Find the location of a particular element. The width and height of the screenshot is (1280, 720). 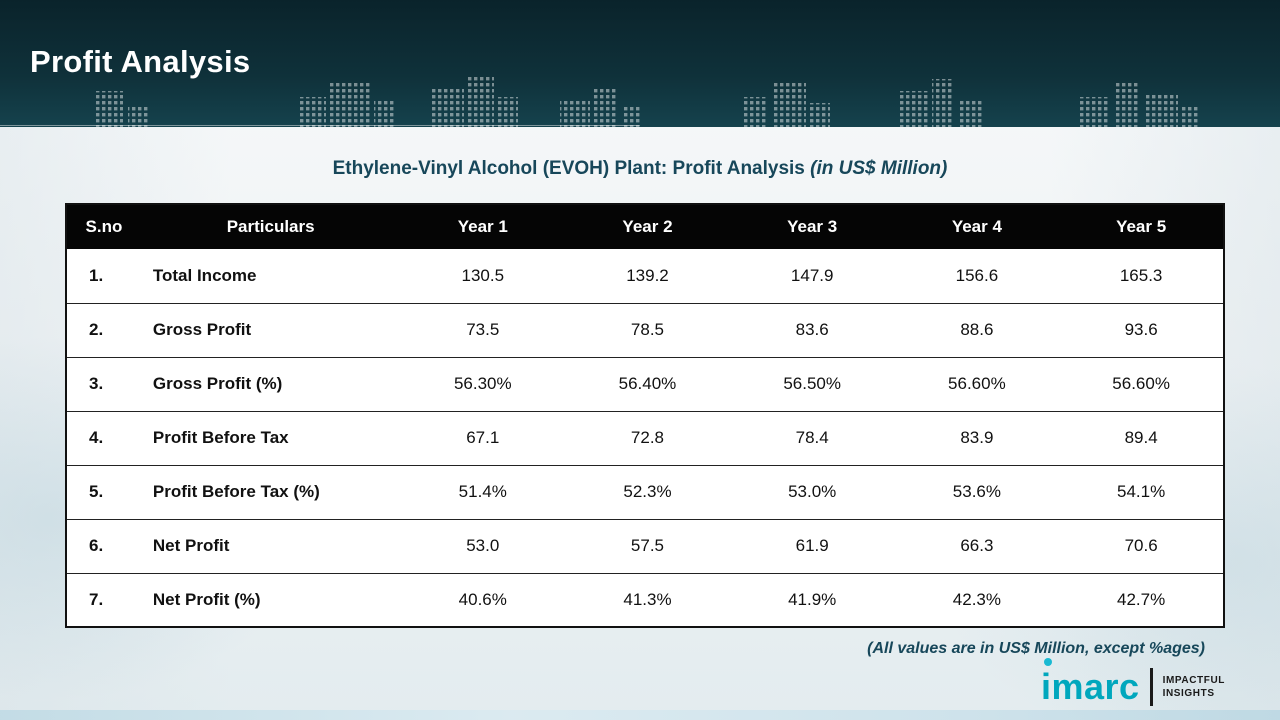

value-cell: 56.40% is located at coordinates (647, 384).